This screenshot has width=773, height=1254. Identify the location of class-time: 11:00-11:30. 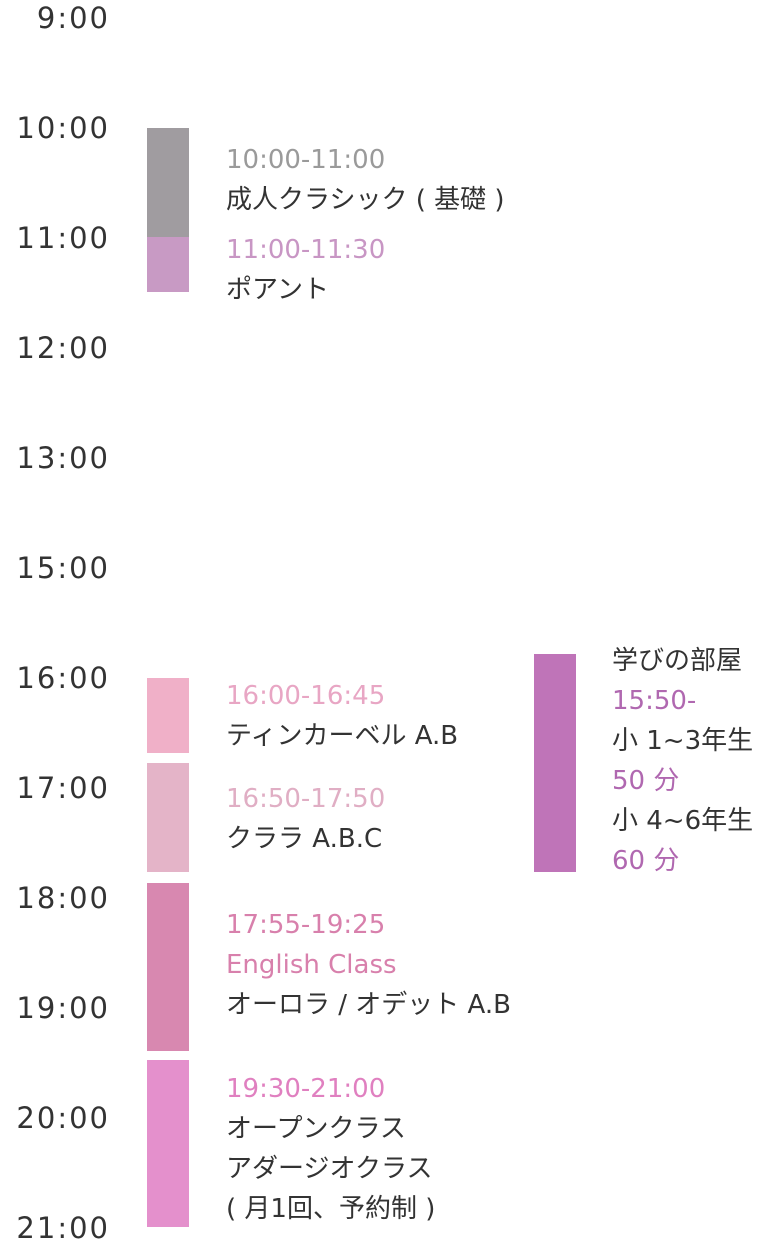
(306, 250).